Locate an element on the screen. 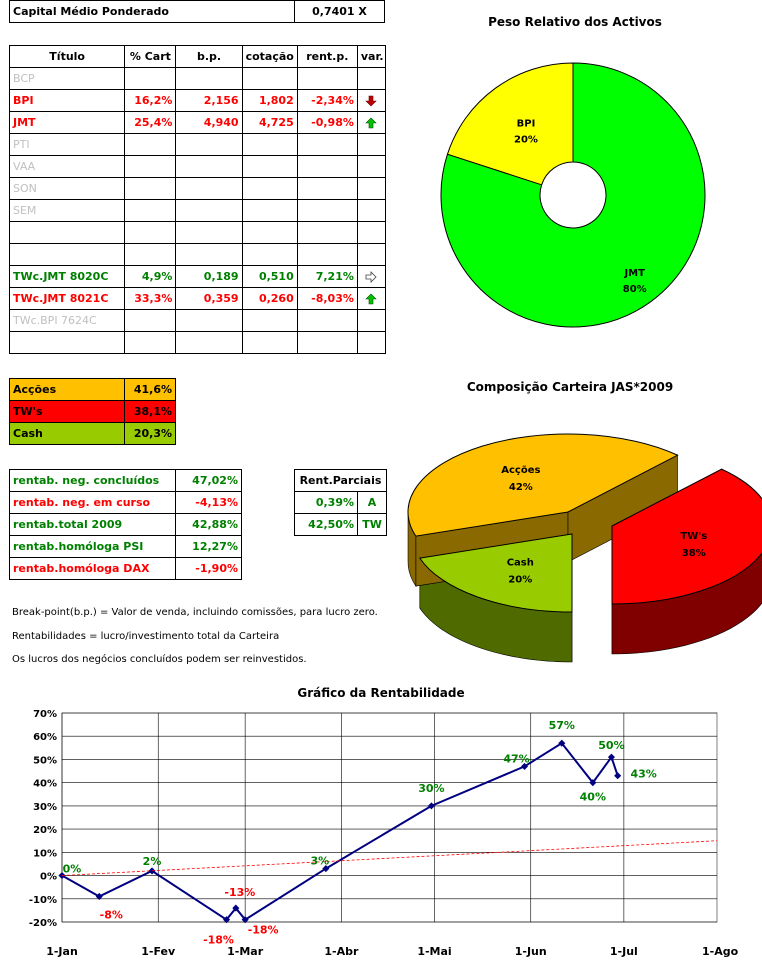  partial-row: 42,50% TW is located at coordinates (341, 524).